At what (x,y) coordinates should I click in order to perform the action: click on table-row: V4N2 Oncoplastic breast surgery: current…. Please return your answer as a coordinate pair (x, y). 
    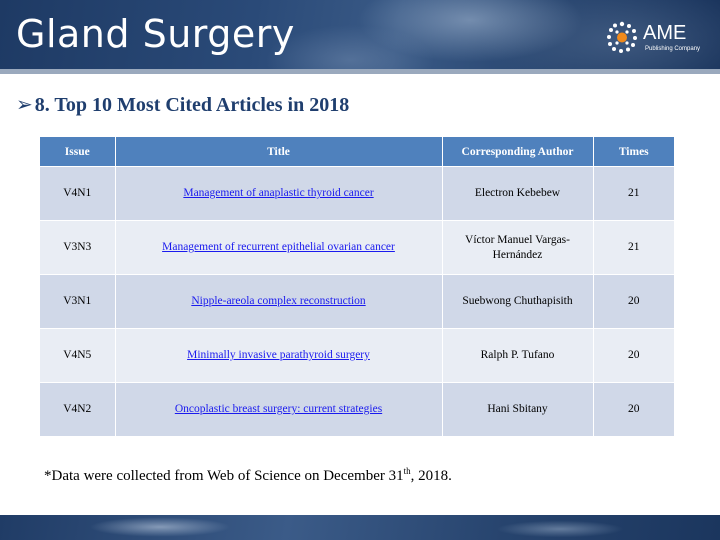
    Looking at the image, I should click on (357, 409).